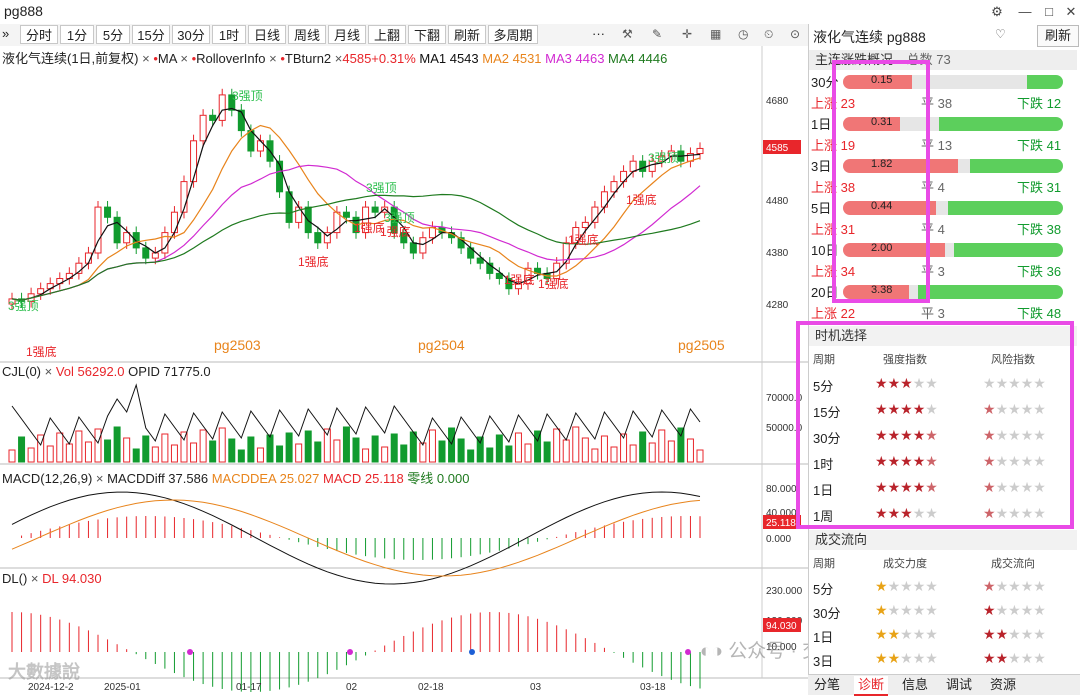  What do you see at coordinates (997, 11) in the screenshot?
I see `settings-icon: ⚙` at bounding box center [997, 11].